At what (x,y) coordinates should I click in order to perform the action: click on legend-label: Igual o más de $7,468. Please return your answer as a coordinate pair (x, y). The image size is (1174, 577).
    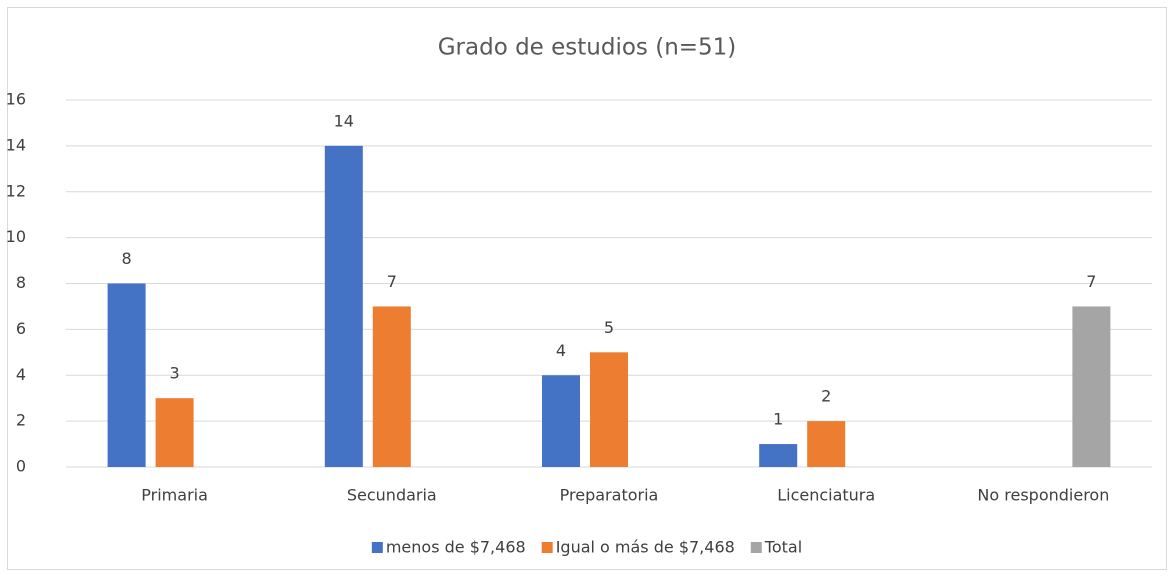
    Looking at the image, I should click on (645, 547).